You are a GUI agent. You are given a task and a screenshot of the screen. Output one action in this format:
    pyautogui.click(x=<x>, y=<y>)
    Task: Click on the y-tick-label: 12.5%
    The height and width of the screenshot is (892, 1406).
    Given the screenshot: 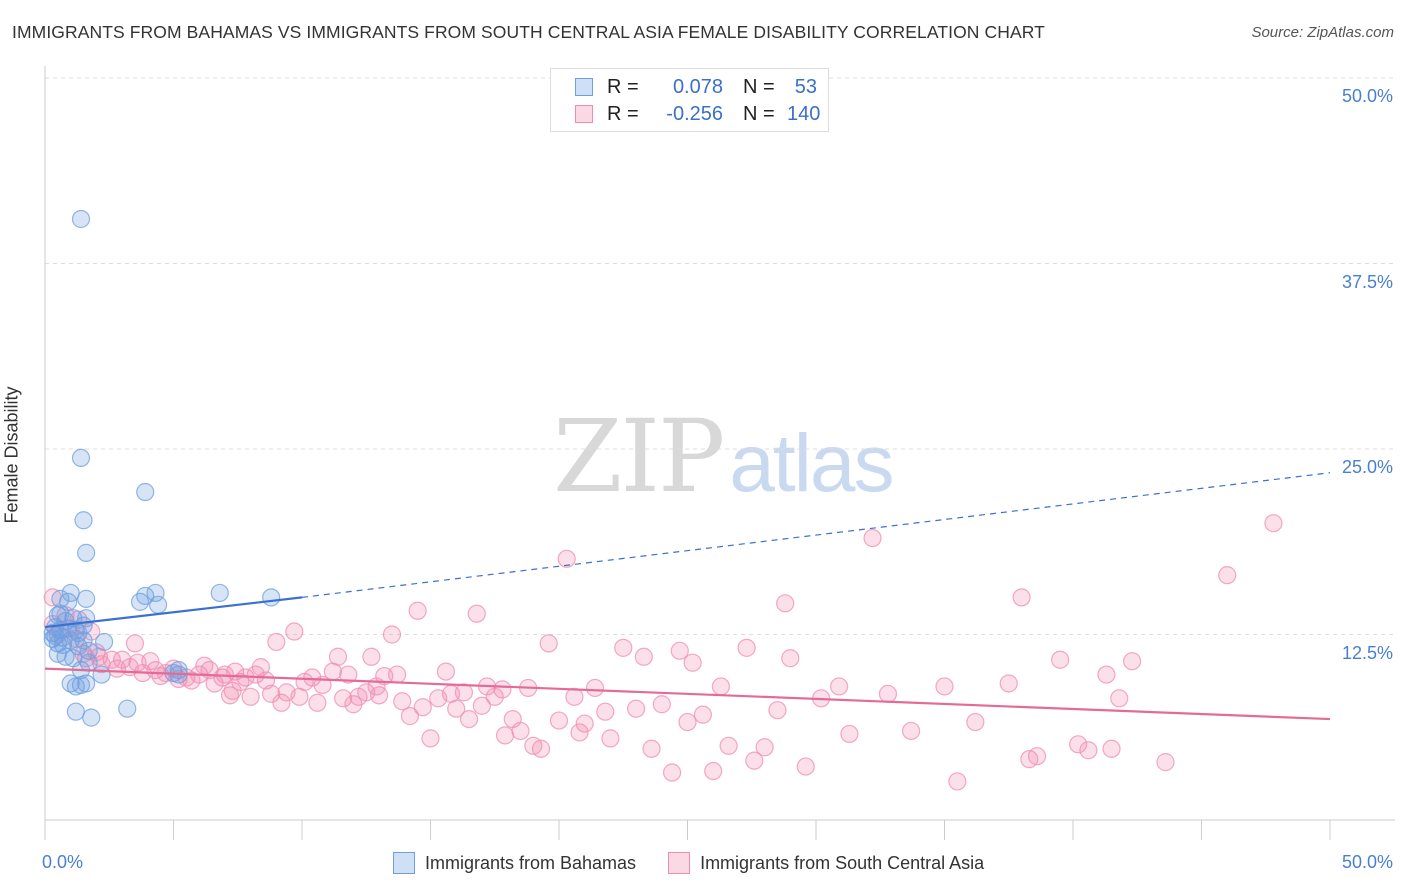 What is the action you would take?
    pyautogui.click(x=1367, y=652)
    